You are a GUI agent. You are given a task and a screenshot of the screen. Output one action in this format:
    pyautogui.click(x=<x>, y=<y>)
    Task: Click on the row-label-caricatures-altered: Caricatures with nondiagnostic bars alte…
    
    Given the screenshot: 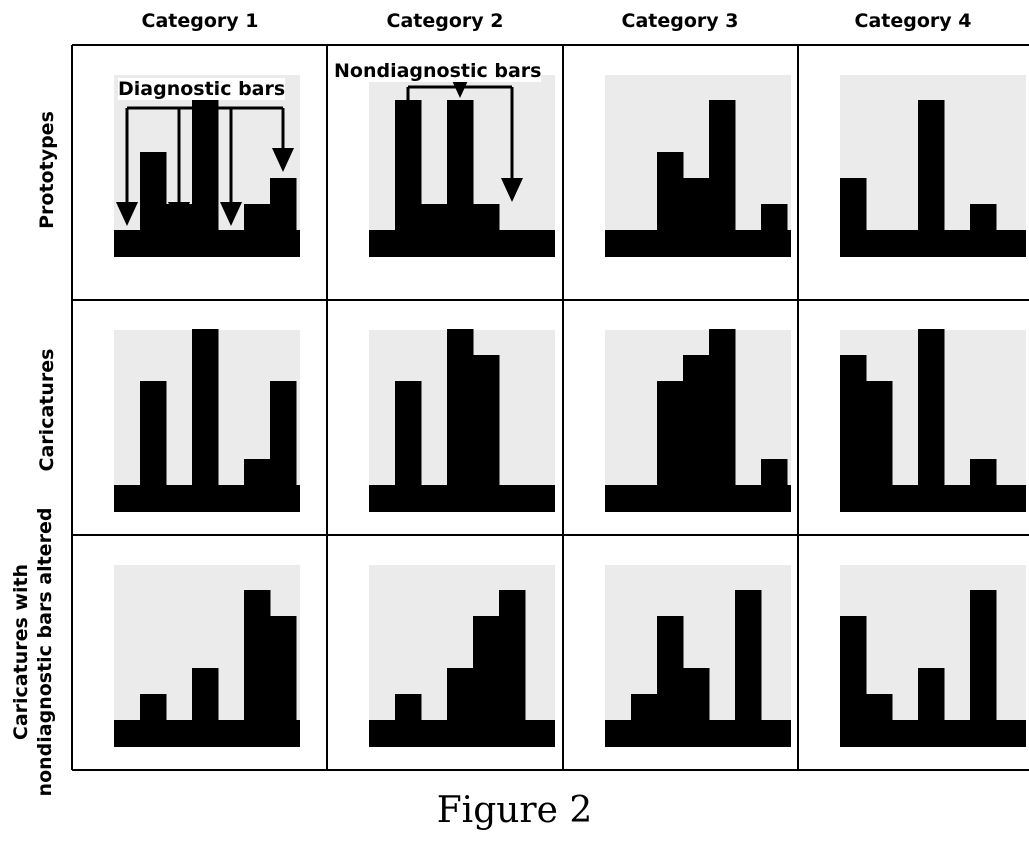 What is the action you would take?
    pyautogui.click(x=33, y=652)
    